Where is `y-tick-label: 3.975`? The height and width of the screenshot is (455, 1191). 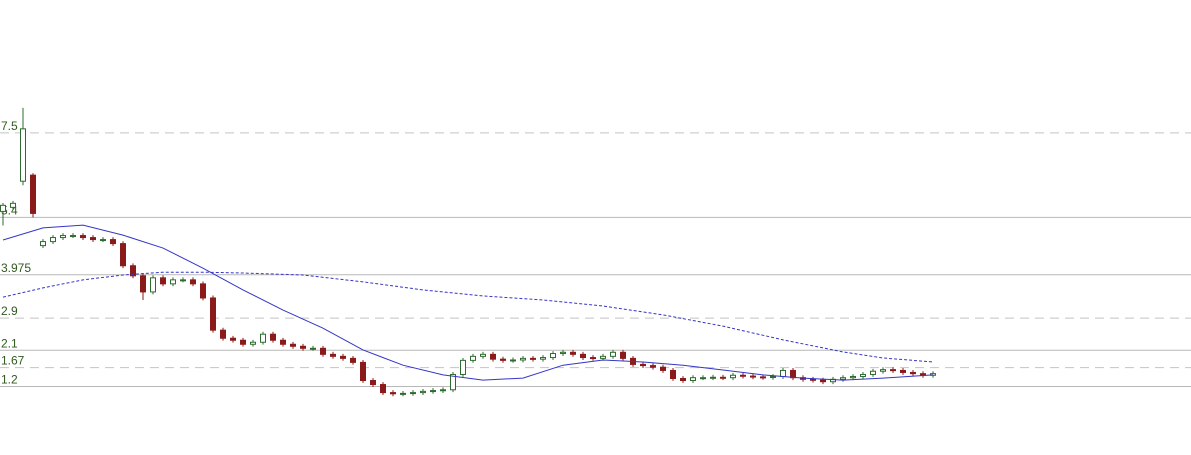
y-tick-label: 3.975 is located at coordinates (16, 268).